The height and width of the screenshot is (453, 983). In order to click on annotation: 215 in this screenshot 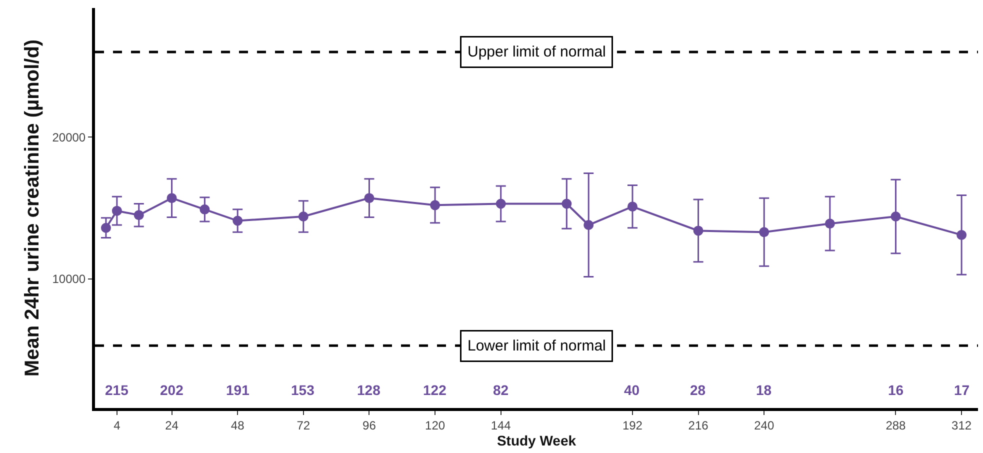, I will do `click(117, 390)`.